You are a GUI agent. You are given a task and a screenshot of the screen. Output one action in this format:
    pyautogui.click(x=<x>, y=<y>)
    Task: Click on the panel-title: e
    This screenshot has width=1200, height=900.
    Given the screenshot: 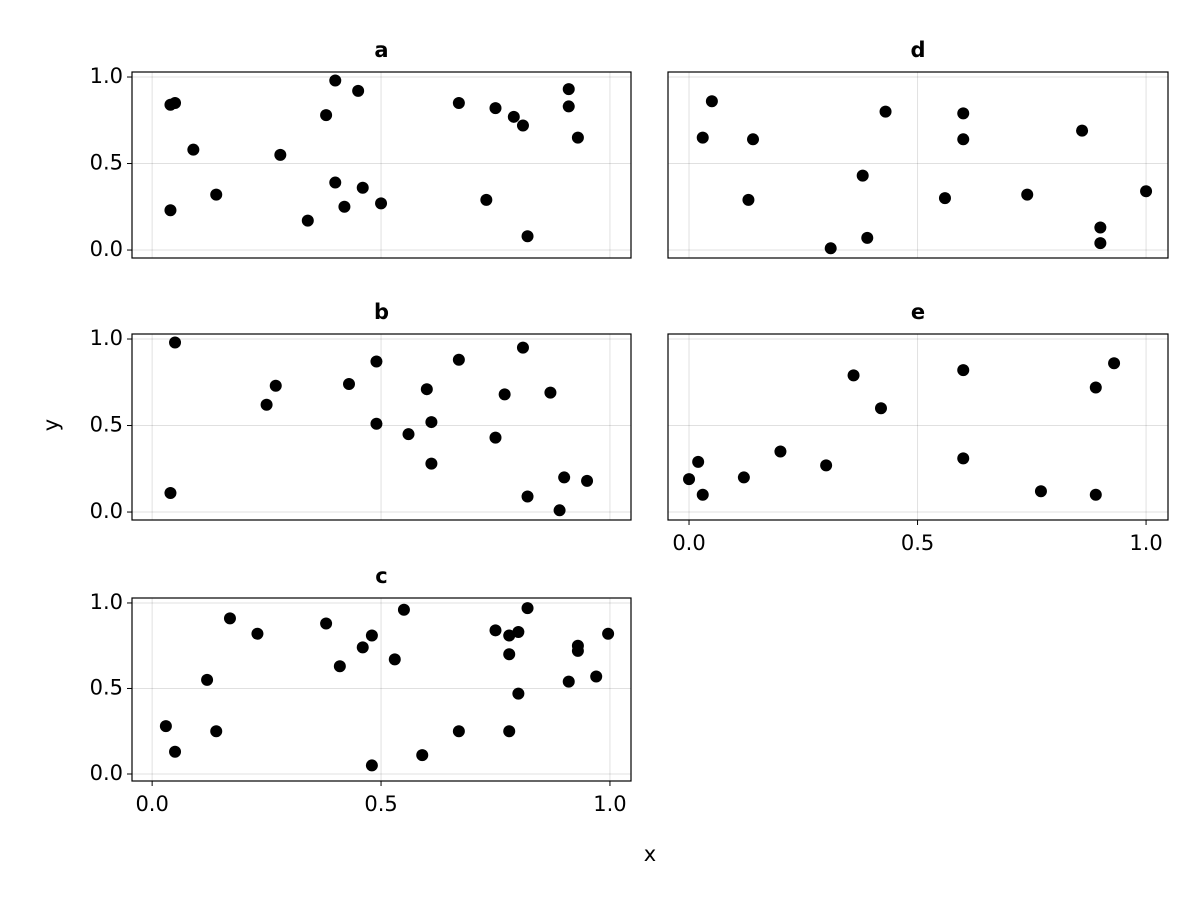 What is the action you would take?
    pyautogui.click(x=918, y=312)
    